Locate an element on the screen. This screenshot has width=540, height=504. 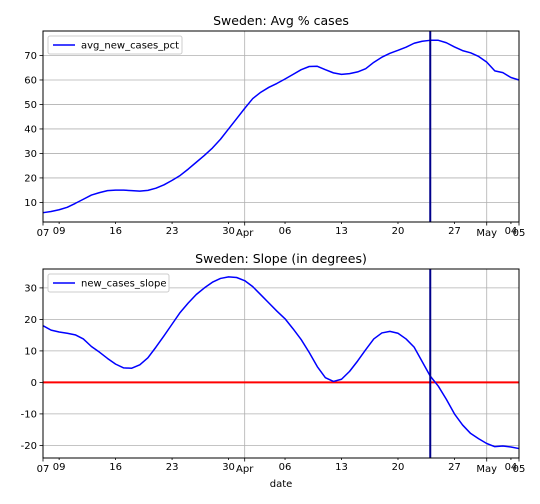
chart-title: Sweden: Avg % cases is located at coordinates (281, 20).